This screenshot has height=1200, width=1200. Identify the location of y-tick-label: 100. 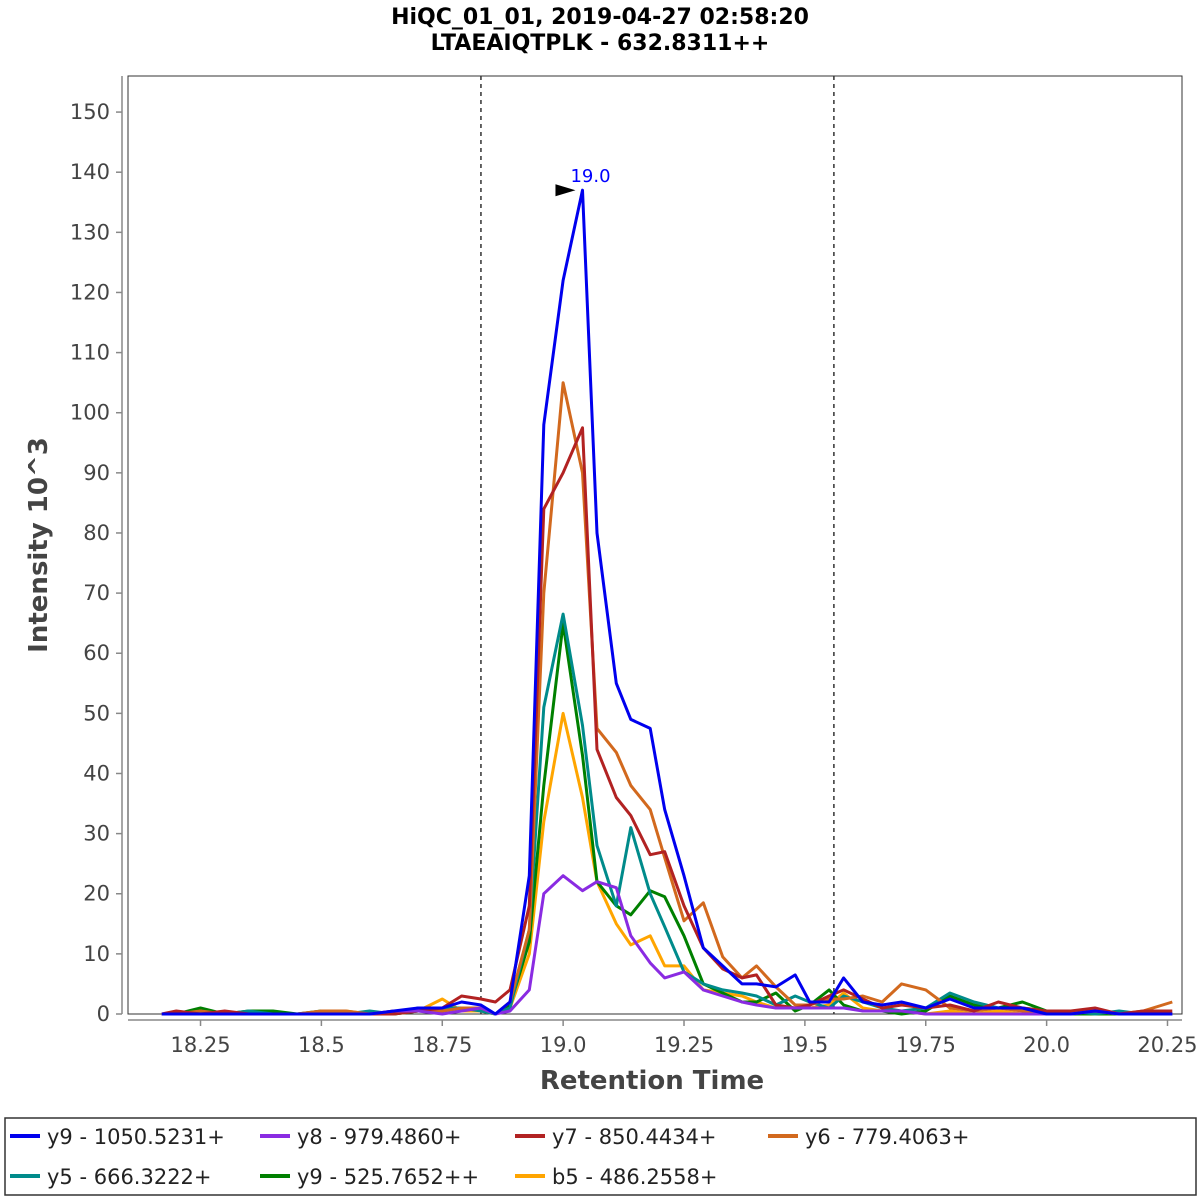
(90, 413).